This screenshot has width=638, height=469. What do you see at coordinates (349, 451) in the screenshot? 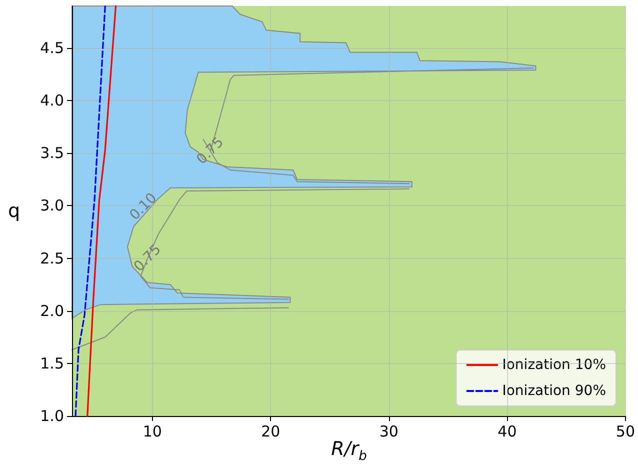
I see `x-axis-title: R/r$_{b}$` at bounding box center [349, 451].